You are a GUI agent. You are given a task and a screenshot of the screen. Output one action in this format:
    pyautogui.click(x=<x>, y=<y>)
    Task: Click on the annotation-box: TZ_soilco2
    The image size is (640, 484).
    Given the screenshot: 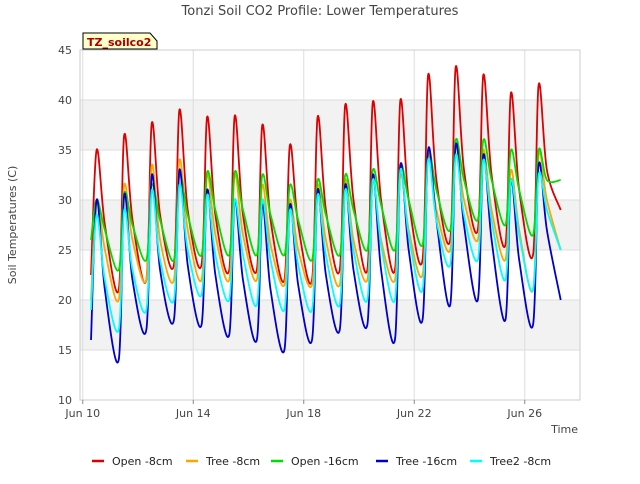 What is the action you would take?
    pyautogui.click(x=120, y=41)
    